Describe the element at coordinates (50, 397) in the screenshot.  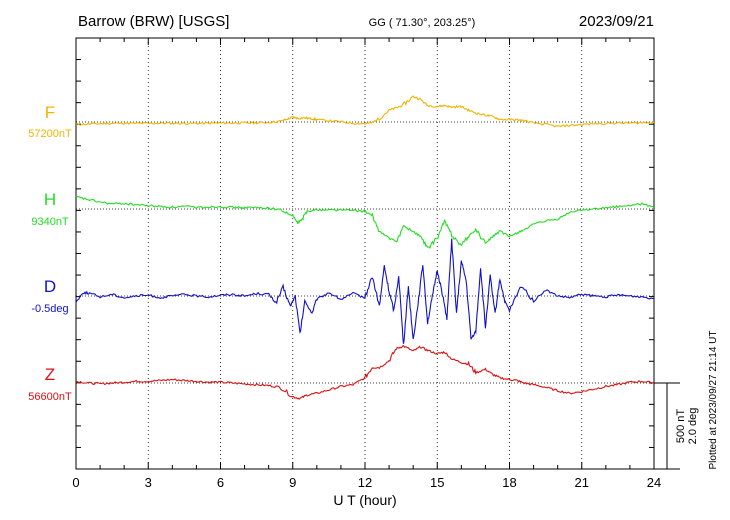
I see `series-baseline-z: 56600nT` at that location.